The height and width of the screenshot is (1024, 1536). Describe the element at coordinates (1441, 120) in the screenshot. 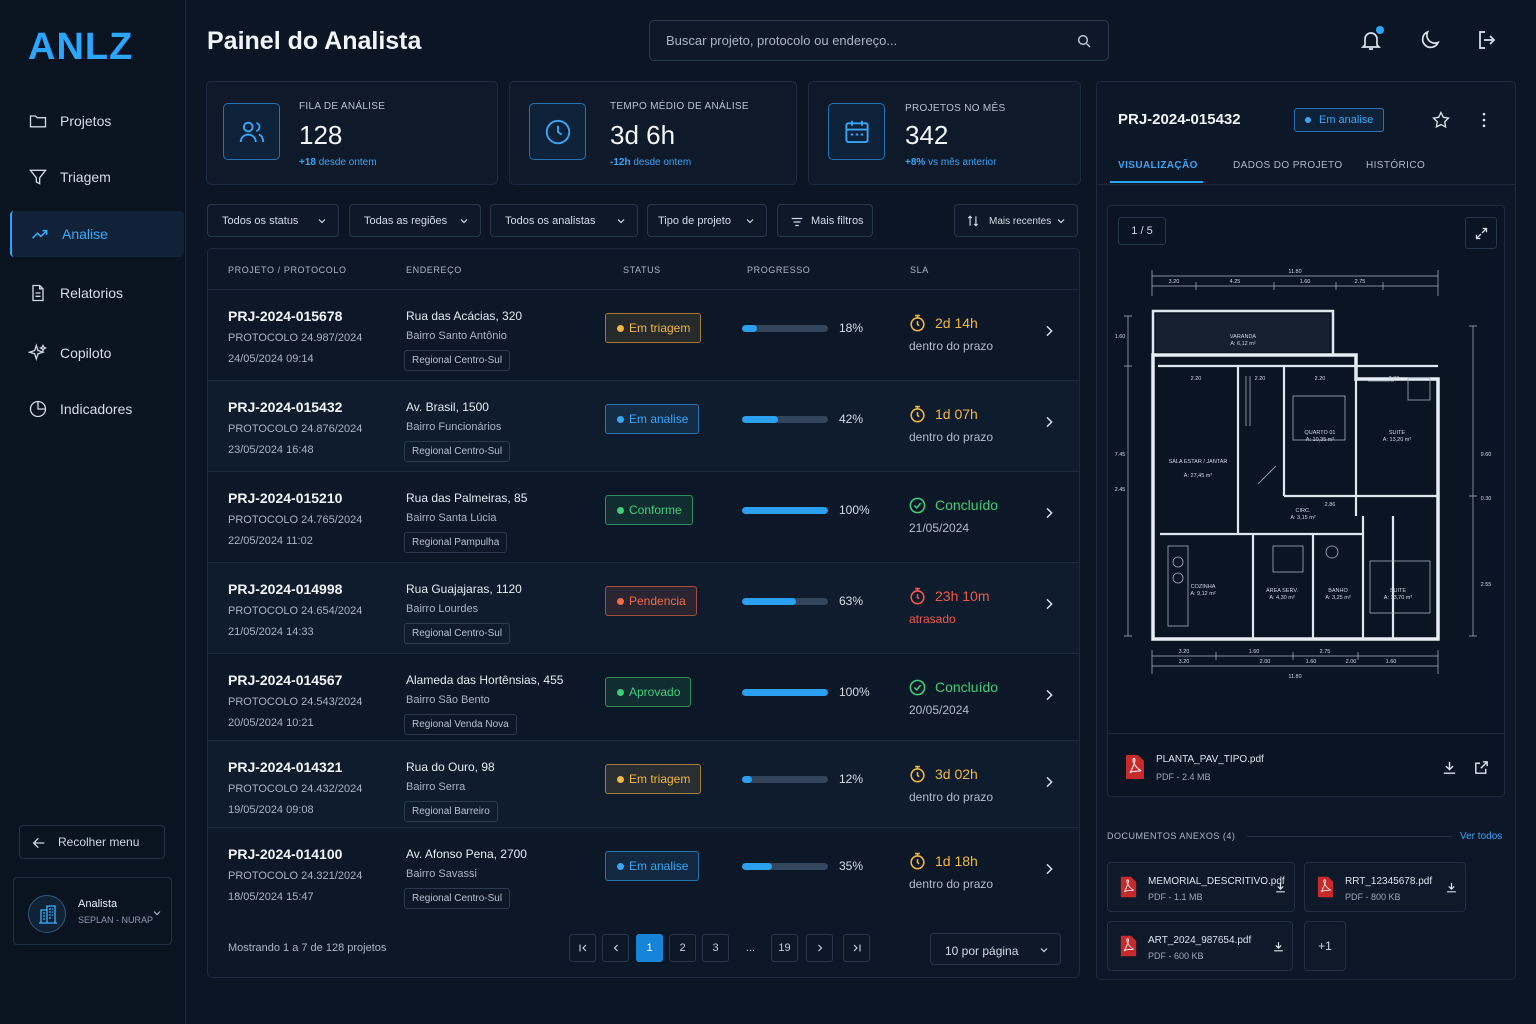

I see `star-icon` at that location.